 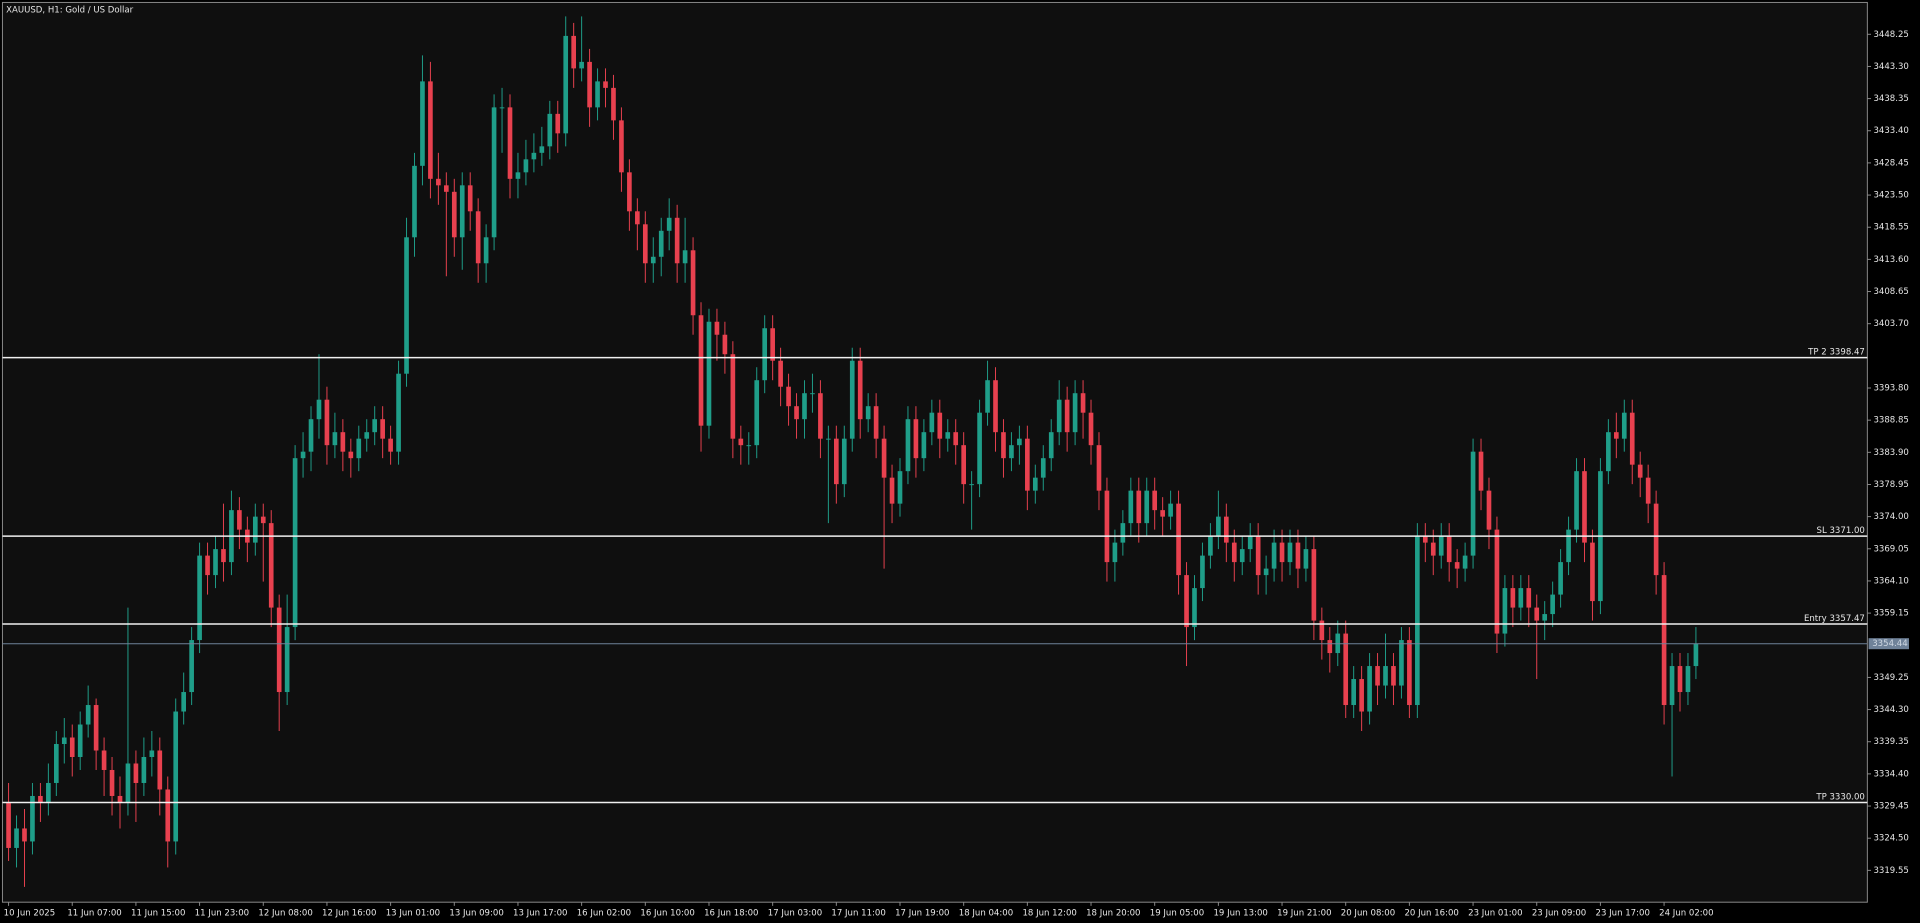 What do you see at coordinates (1113, 914) in the screenshot?
I see `x-tick-label: 18 Jun 20:00` at bounding box center [1113, 914].